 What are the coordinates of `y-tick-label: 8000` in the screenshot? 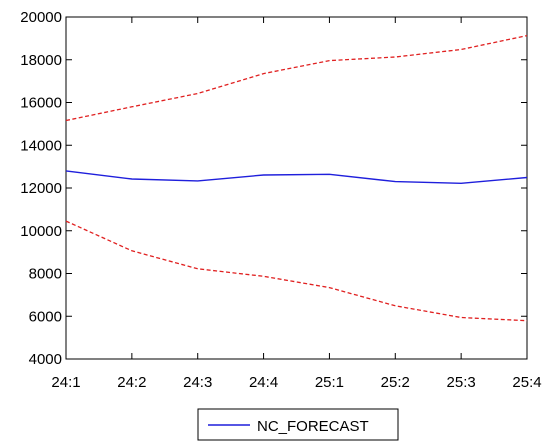 It's located at (45, 274).